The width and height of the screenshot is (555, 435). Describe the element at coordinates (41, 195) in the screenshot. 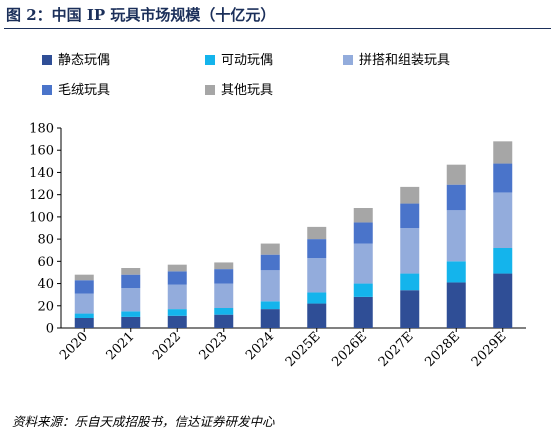

I see `y-tick-label: 120` at that location.